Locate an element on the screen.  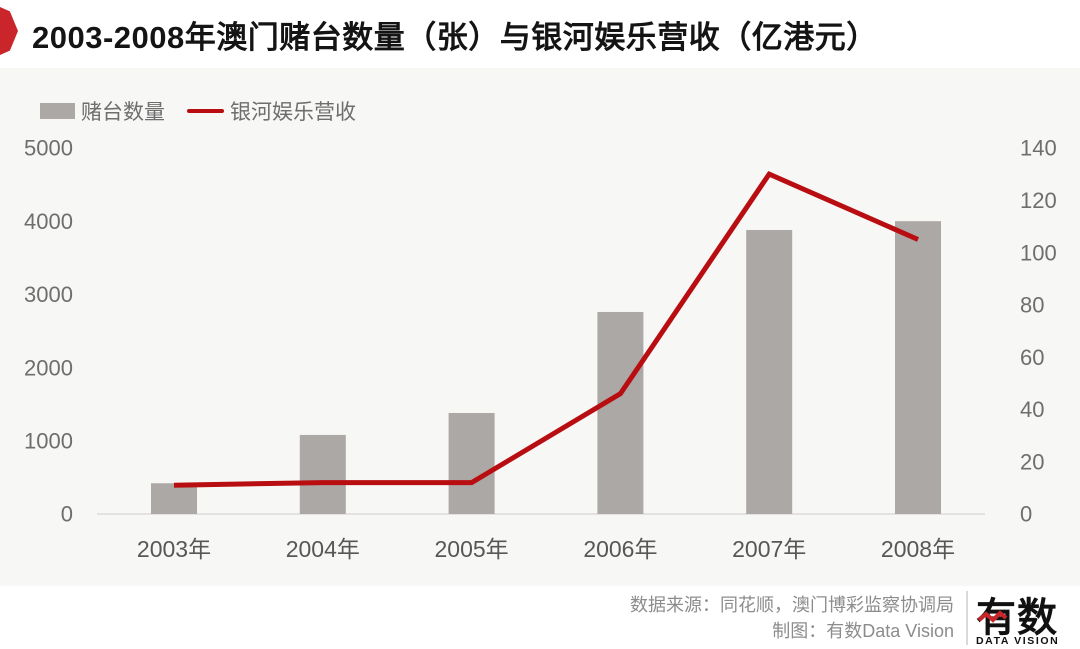
left-axis-tick-label: 1000 is located at coordinates (48, 441).